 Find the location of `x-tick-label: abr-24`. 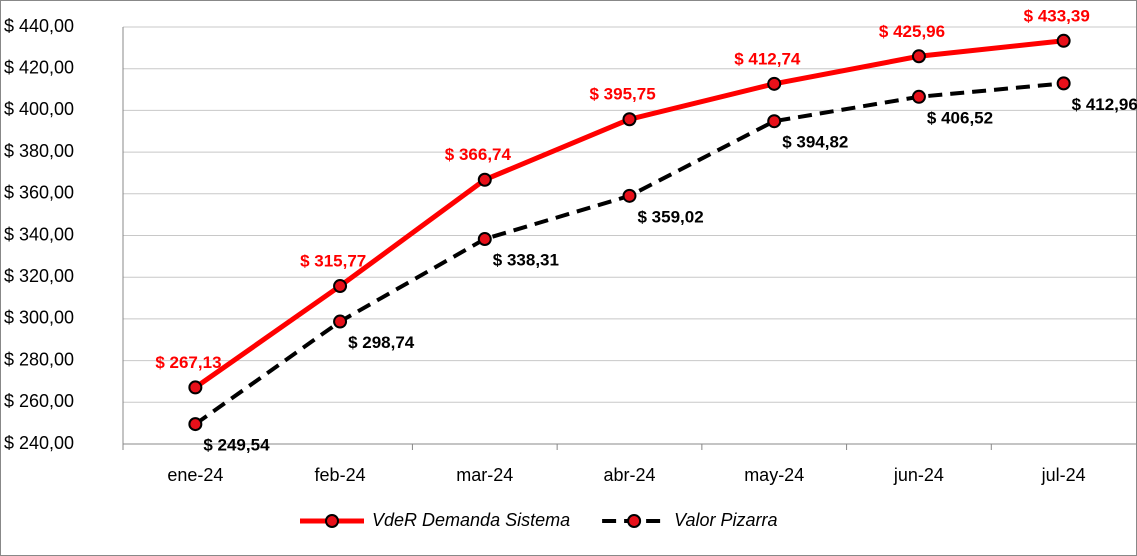

x-tick-label: abr-24 is located at coordinates (629, 475).